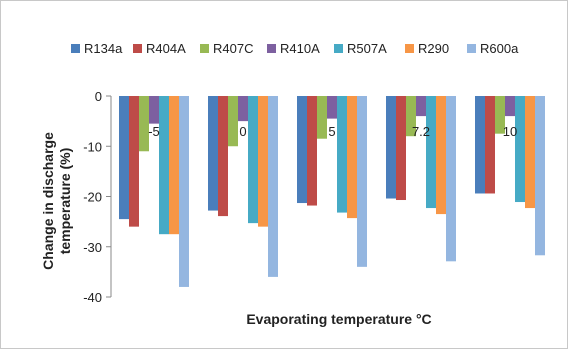 Image resolution: width=568 pixels, height=349 pixels. I want to click on category-label: -5, so click(154, 131).